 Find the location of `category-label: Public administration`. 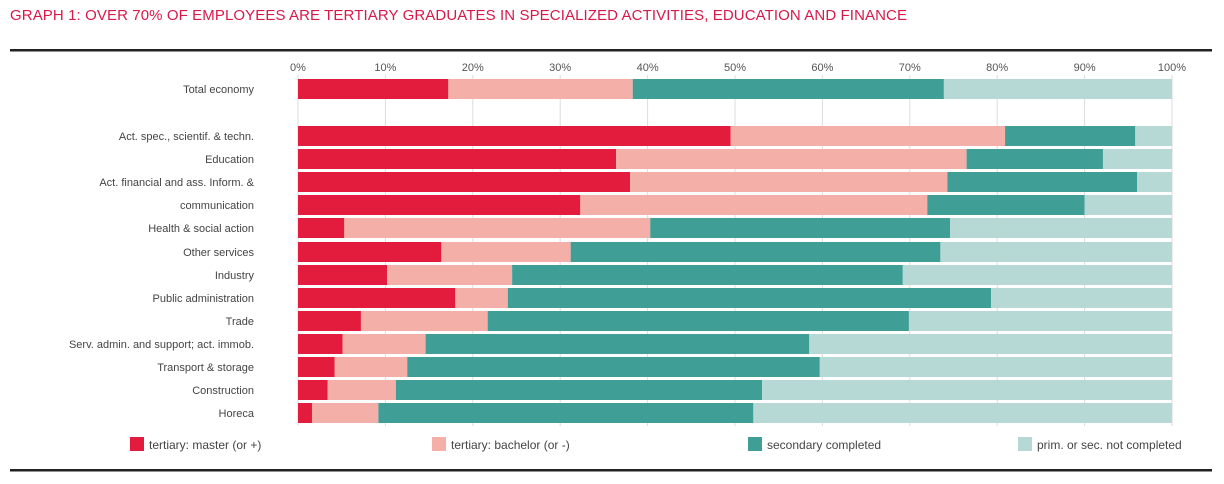

category-label: Public administration is located at coordinates (204, 299).